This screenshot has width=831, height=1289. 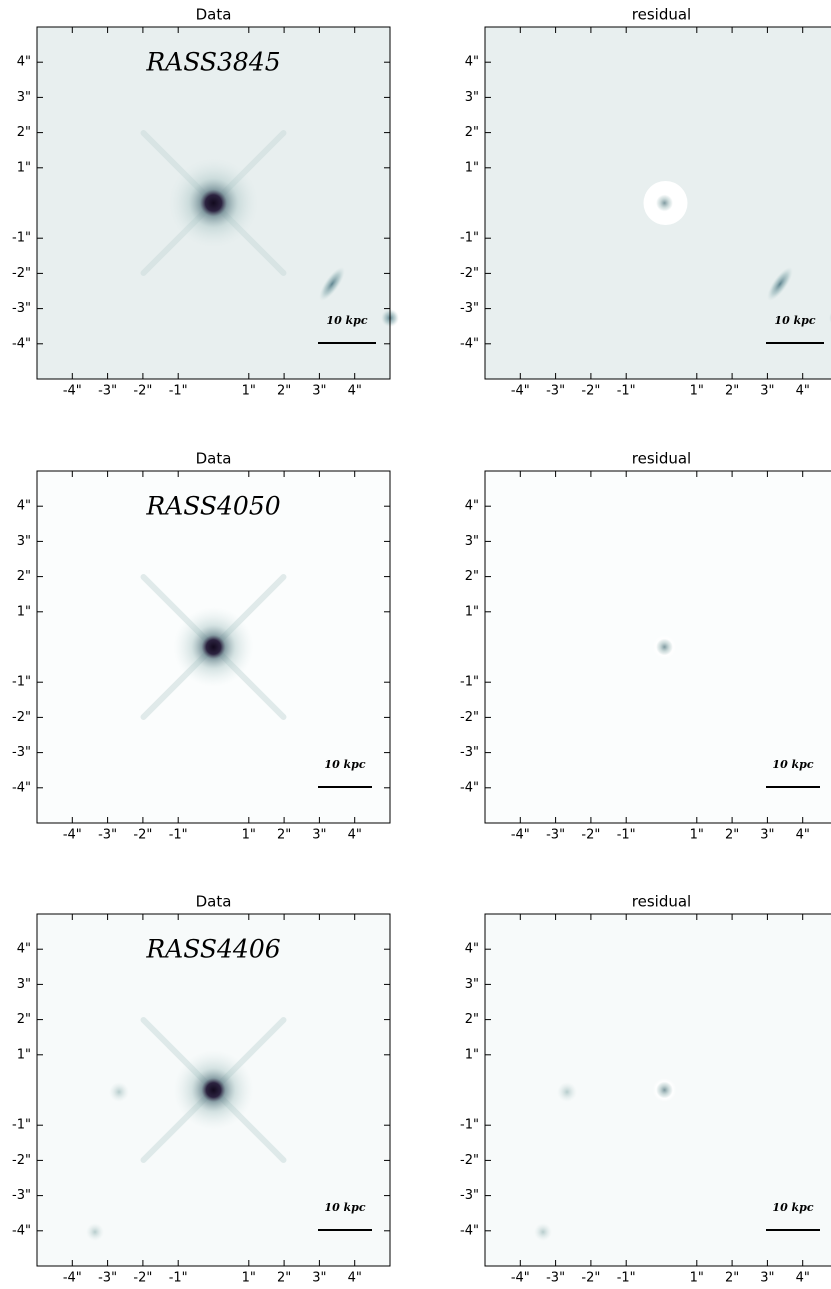 What do you see at coordinates (212, 949) in the screenshot?
I see `object-name: RASS4406` at bounding box center [212, 949].